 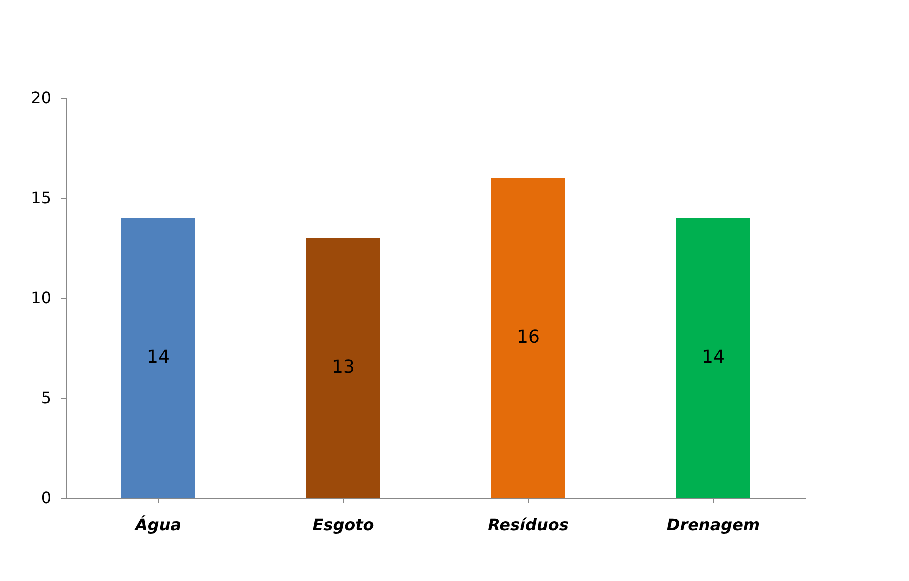 I want to click on y-tick-label: 15, so click(x=41, y=198).